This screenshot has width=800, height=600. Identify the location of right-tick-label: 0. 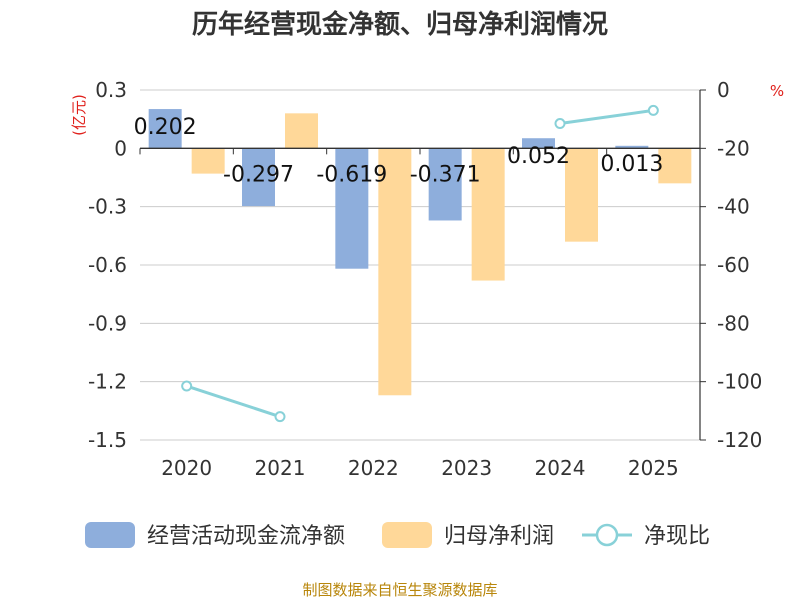
(723, 90).